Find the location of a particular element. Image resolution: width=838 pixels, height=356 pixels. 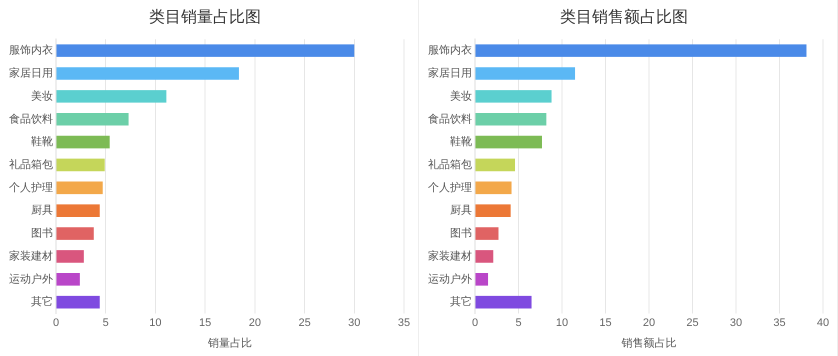

x-axis-title: 销售额占比 is located at coordinates (648, 343).